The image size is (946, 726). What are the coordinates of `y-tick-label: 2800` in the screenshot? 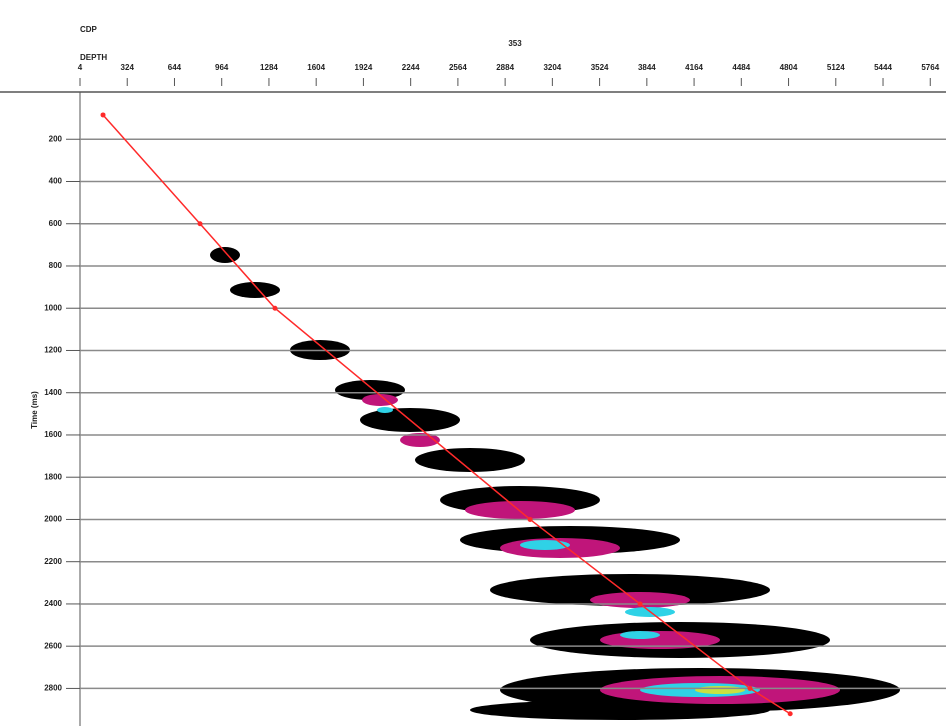 It's located at (53, 688).